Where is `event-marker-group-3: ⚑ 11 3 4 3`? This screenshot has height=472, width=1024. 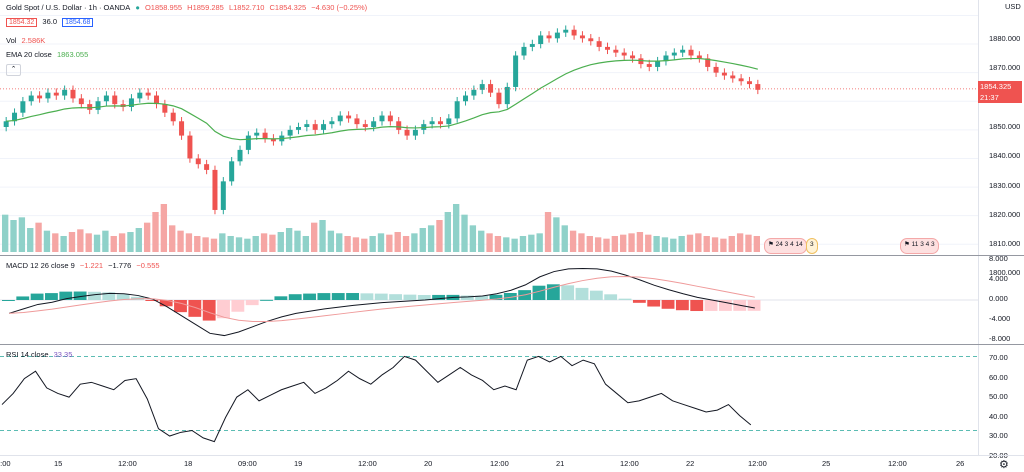 event-marker-group-3: ⚑ 11 3 4 3 is located at coordinates (919, 246).